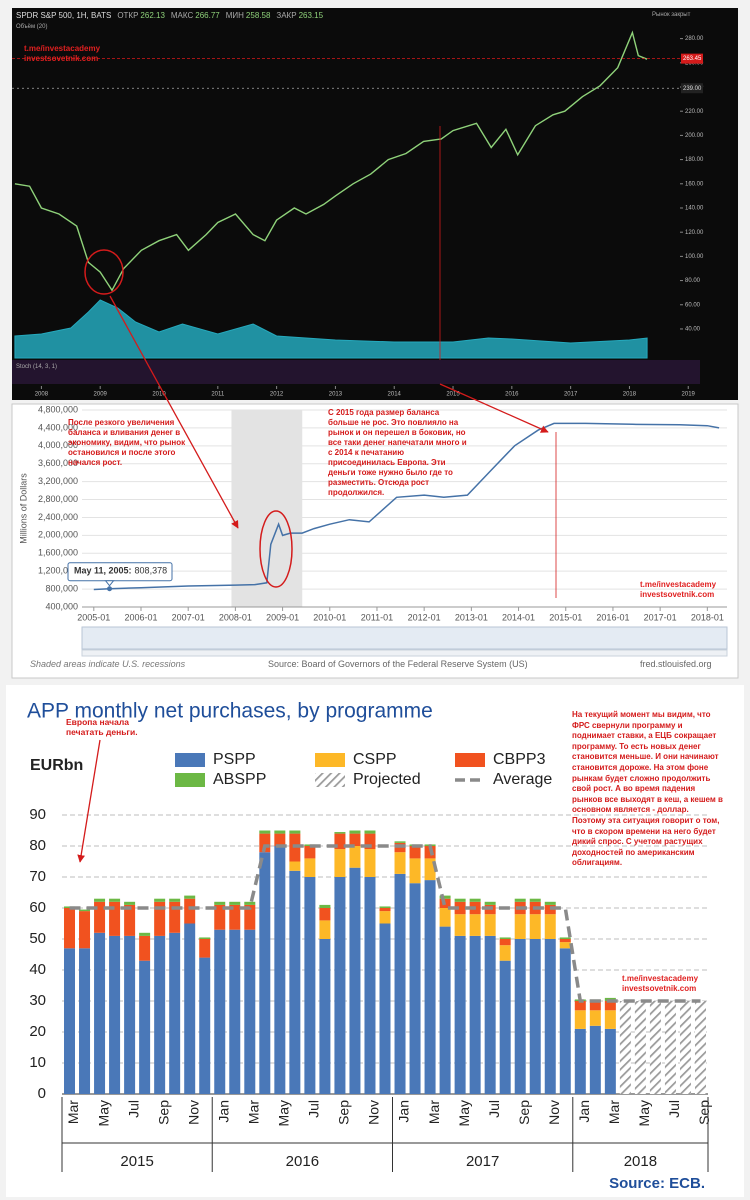 The width and height of the screenshot is (750, 1200). Describe the element at coordinates (404, 508) in the screenshot. I see `plot-2-bg` at that location.